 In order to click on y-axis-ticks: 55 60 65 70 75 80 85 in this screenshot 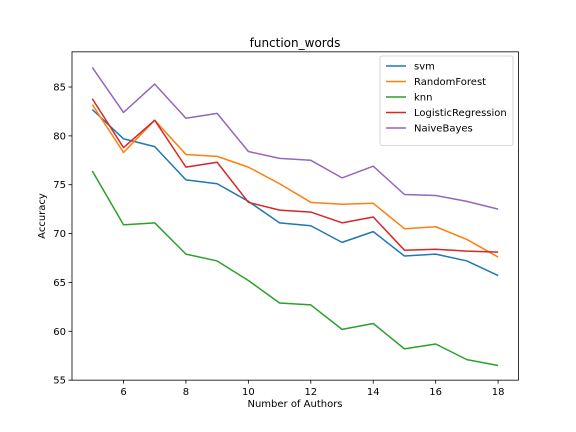, I will do `click(62, 235)`.